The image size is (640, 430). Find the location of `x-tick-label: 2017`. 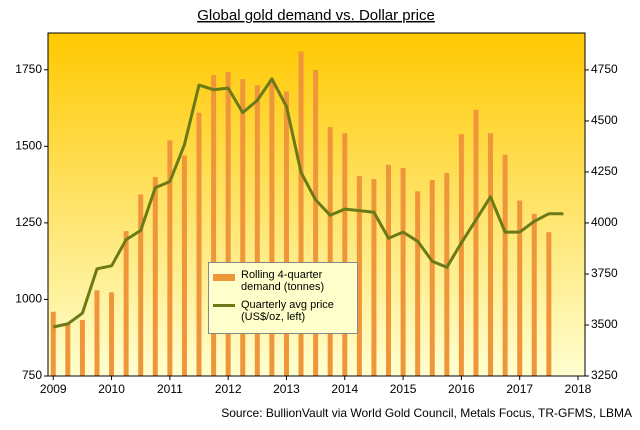

x-tick-label: 2017 is located at coordinates (519, 389).